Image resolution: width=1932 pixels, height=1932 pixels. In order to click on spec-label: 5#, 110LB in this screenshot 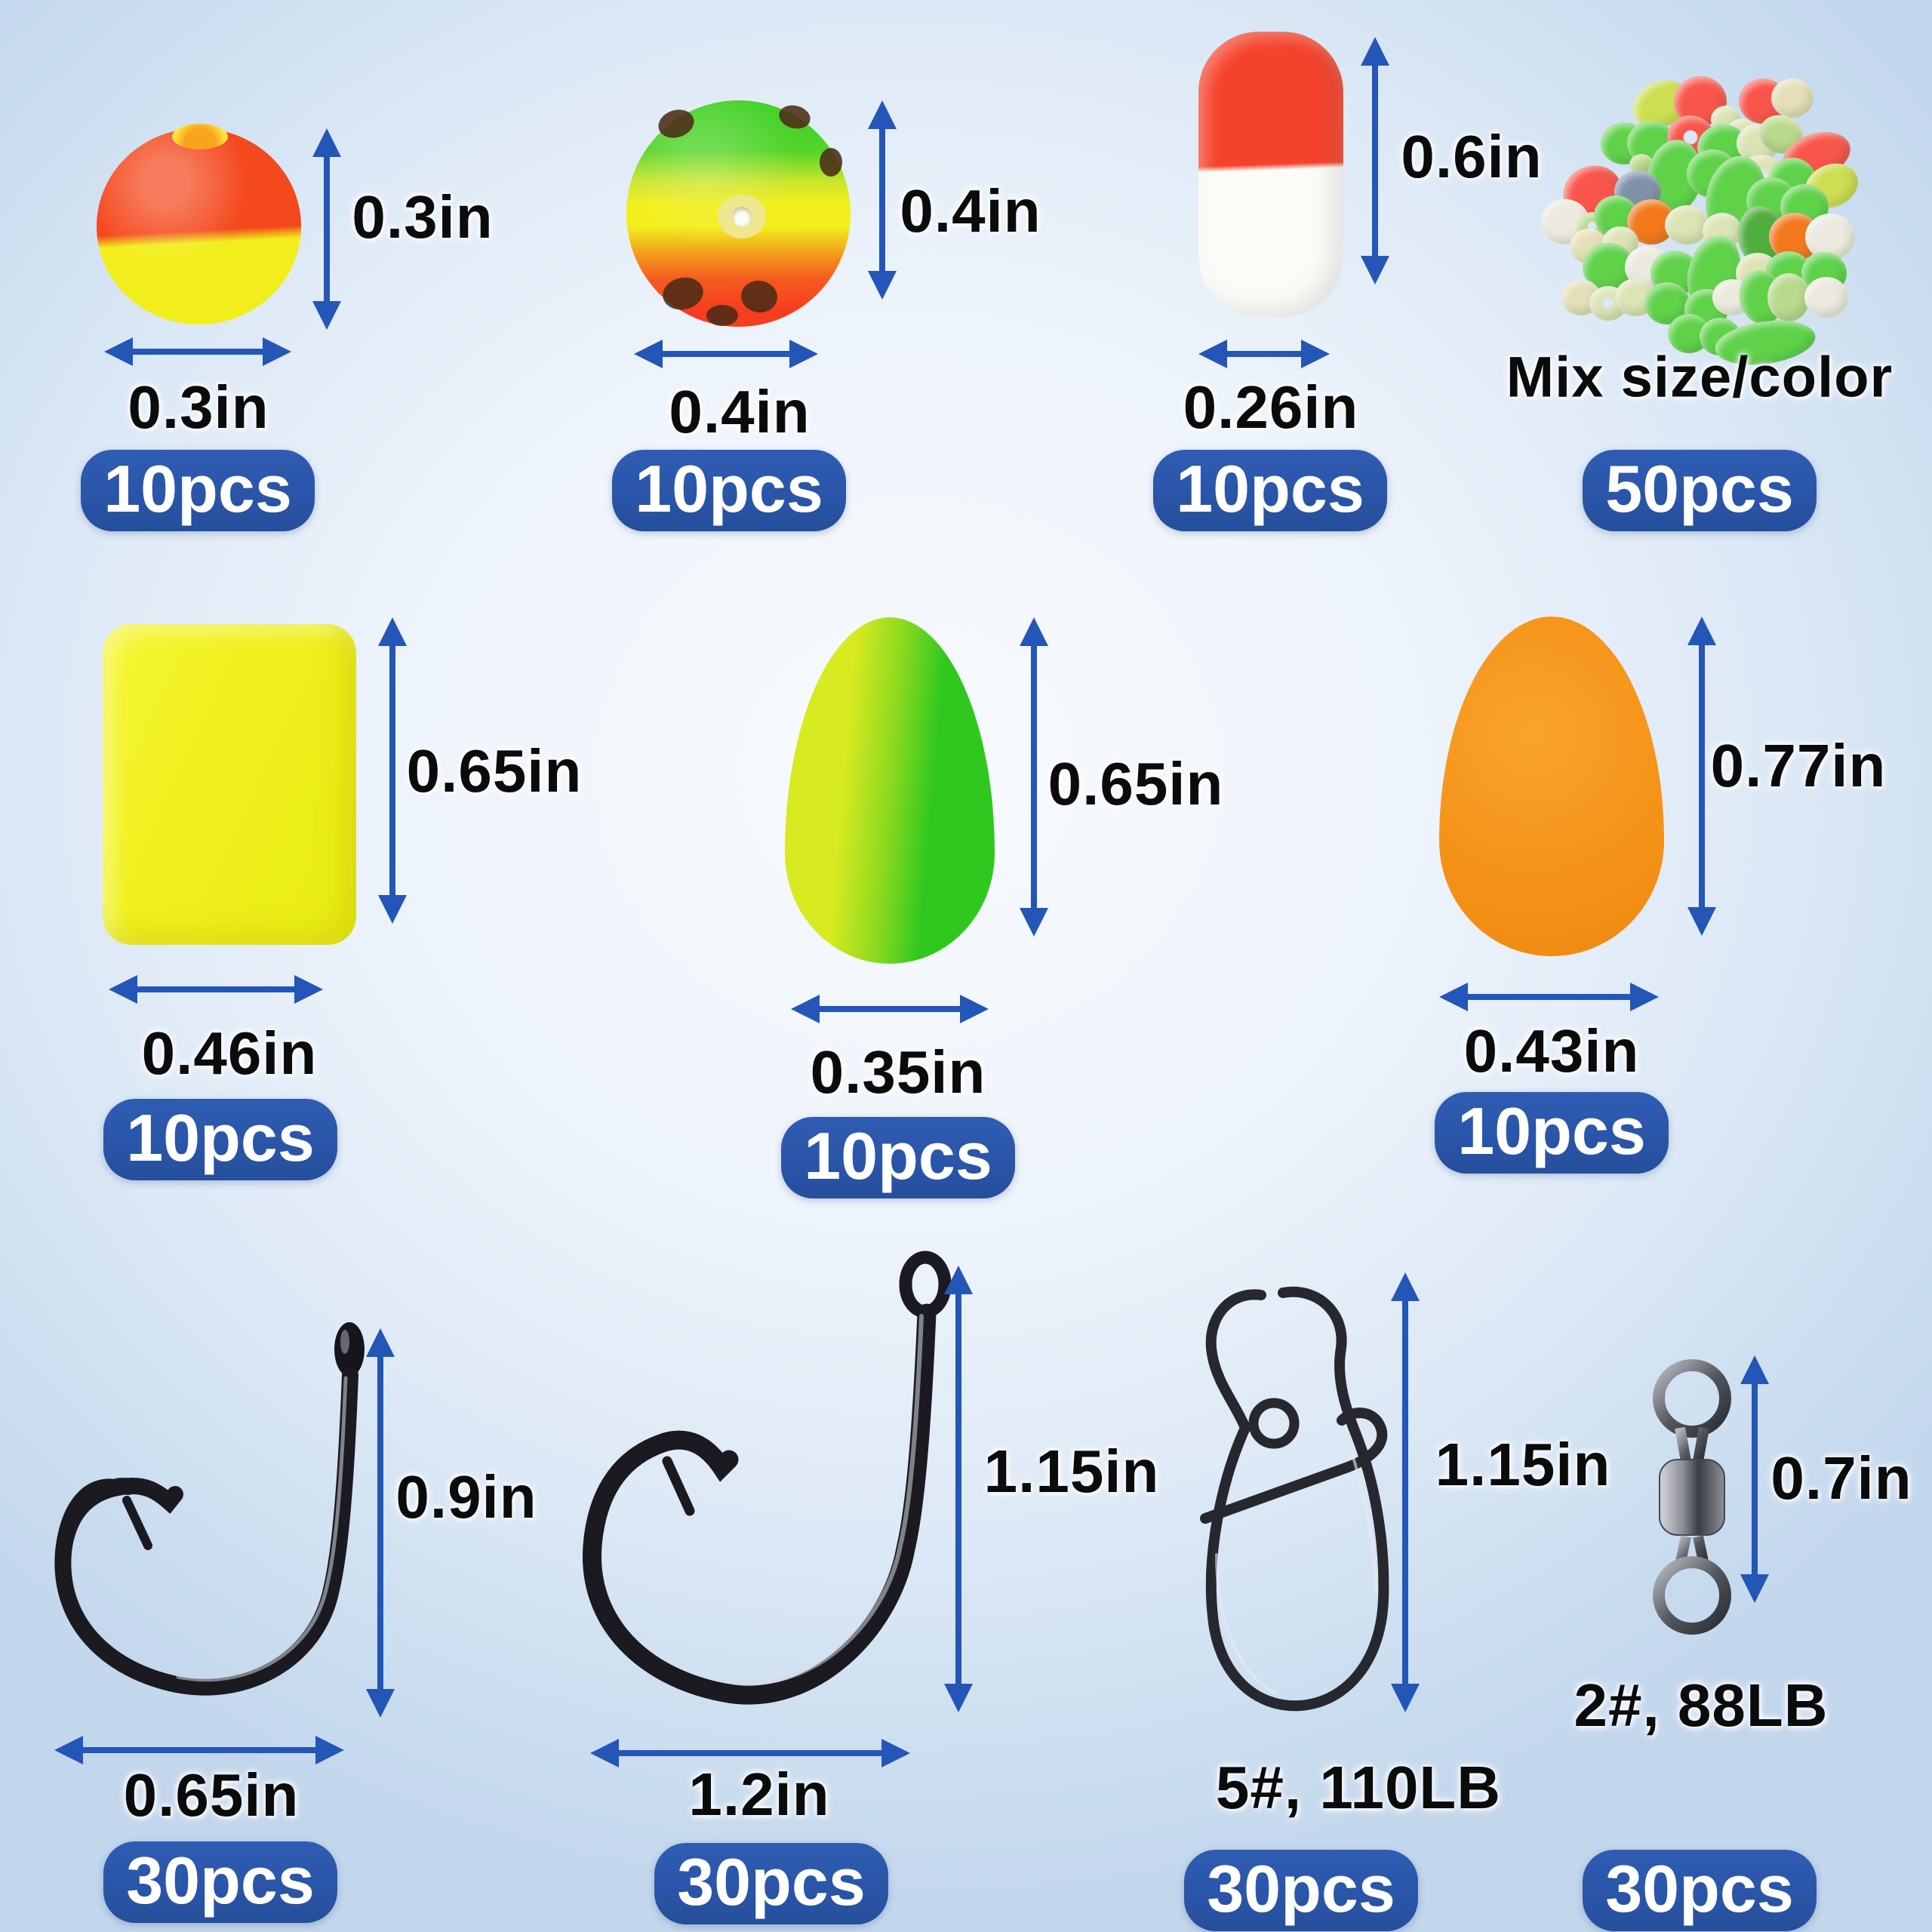, I will do `click(1358, 1787)`.